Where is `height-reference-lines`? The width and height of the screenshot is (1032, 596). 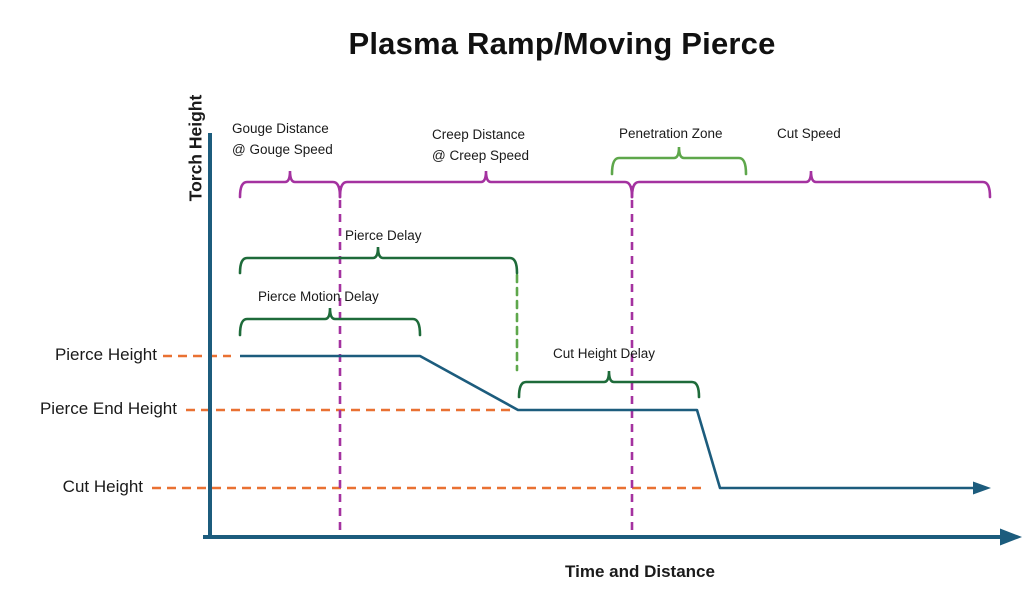 height-reference-lines is located at coordinates (429, 422).